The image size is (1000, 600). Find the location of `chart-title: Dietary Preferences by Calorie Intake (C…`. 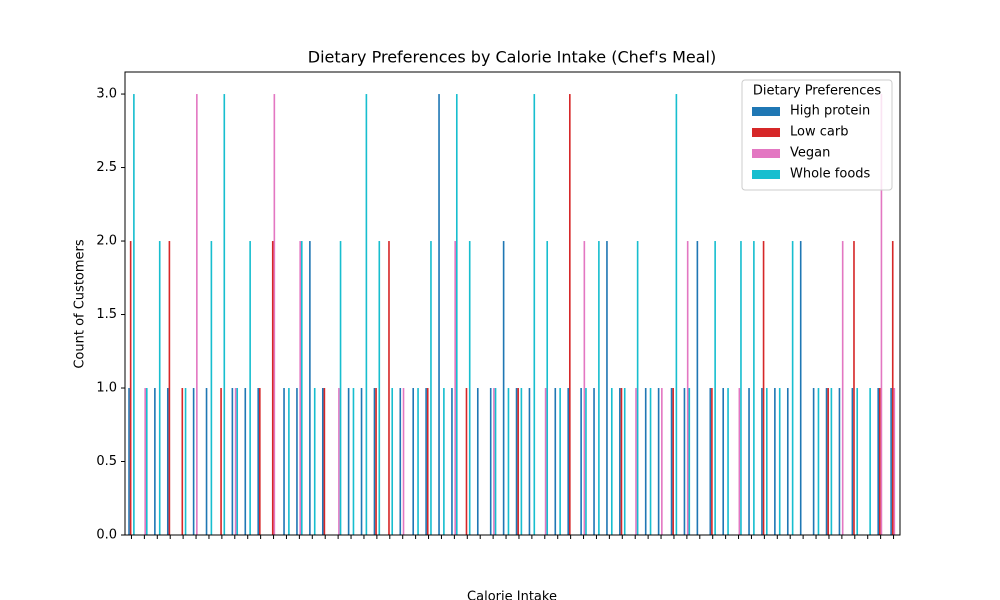

chart-title: Dietary Preferences by Calorie Intake (C… is located at coordinates (512, 57).